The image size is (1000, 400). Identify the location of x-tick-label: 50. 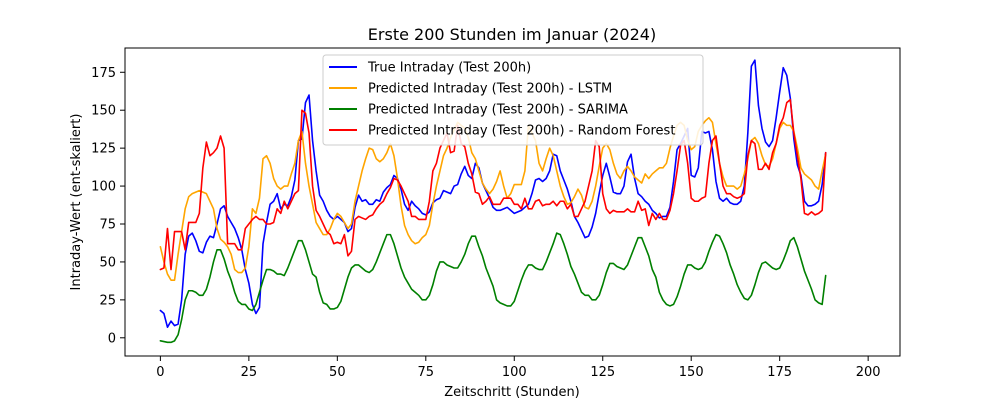
(337, 372).